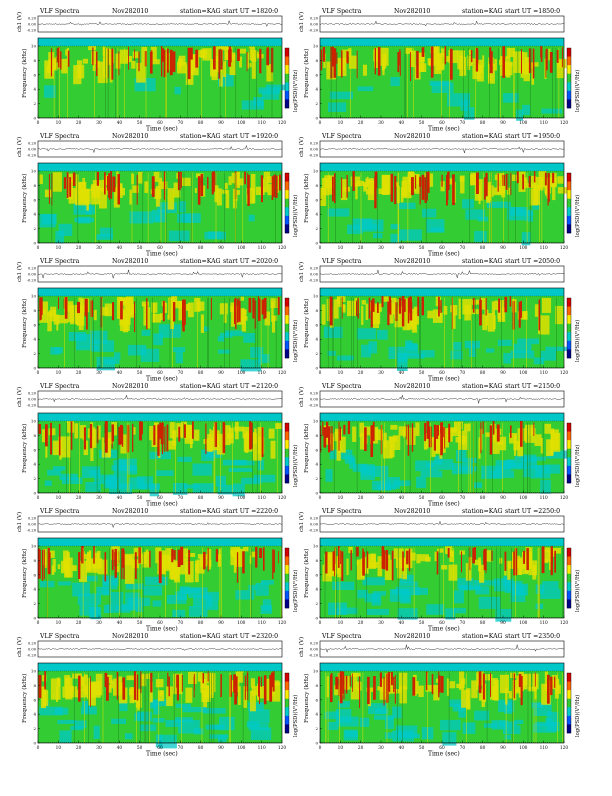 The height and width of the screenshot is (796, 612). I want to click on frequency-tick-label: 8, so click(34, 560).